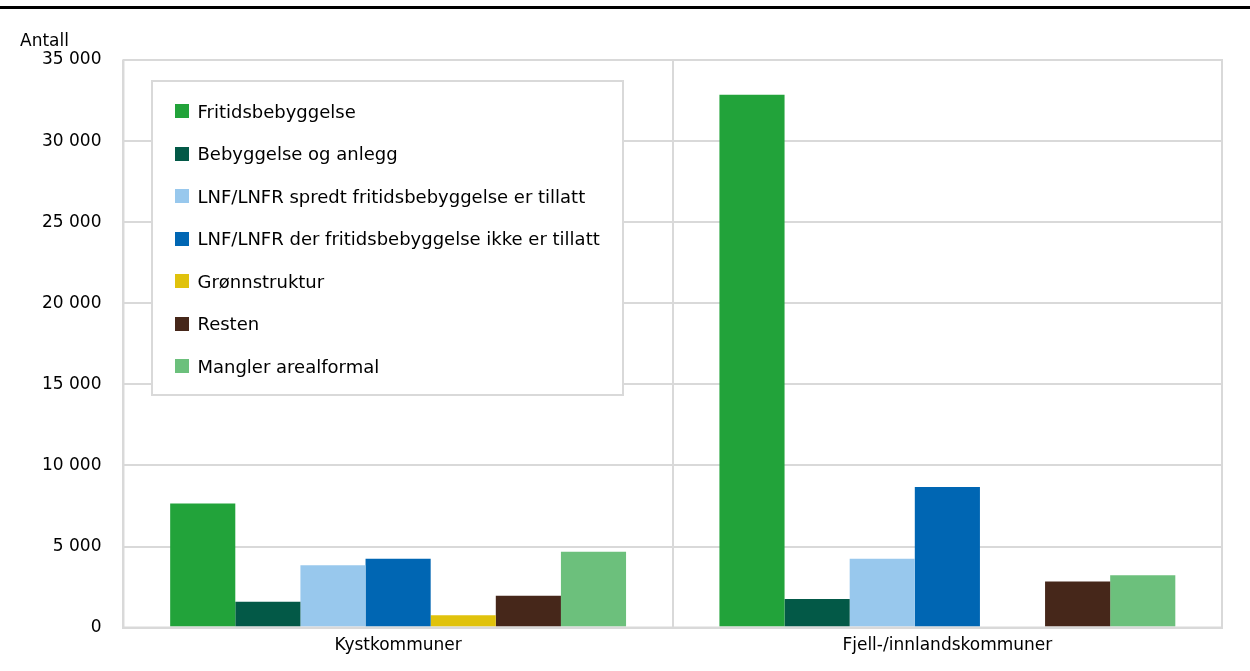 Image resolution: width=1250 pixels, height=671 pixels. I want to click on legend-label: Bebyggelse og anlegg, so click(297, 154).